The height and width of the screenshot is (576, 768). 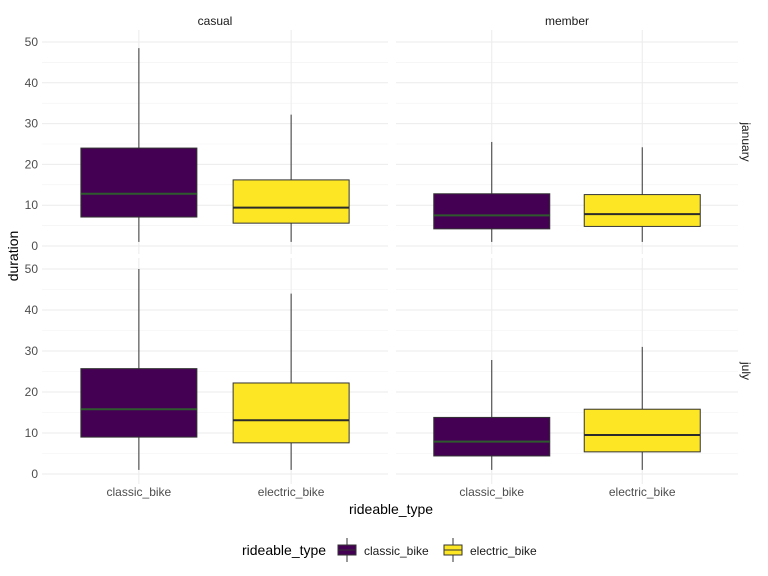 What do you see at coordinates (437, 550) in the screenshot?
I see `legend-entries: classic_bike electric_bike` at bounding box center [437, 550].